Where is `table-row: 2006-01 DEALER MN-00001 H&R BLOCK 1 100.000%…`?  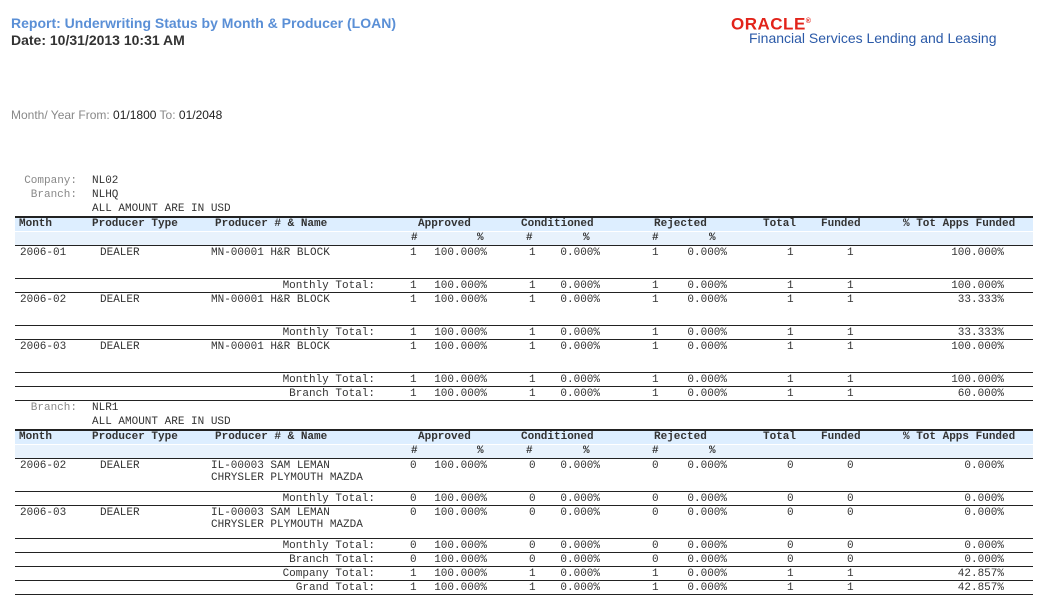 table-row: 2006-01 DEALER MN-00001 H&R BLOCK 1 100.000%… is located at coordinates (524, 262).